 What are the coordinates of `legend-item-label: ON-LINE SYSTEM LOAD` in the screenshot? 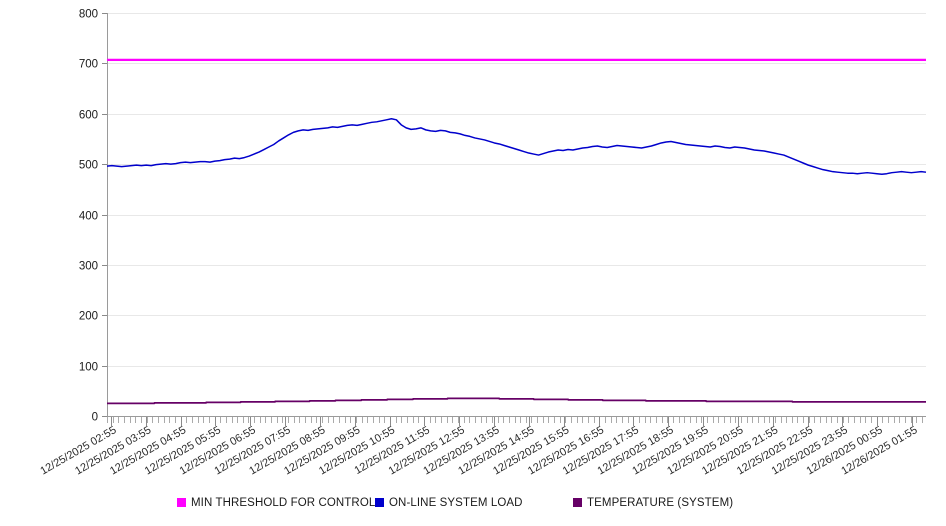 It's located at (456, 503).